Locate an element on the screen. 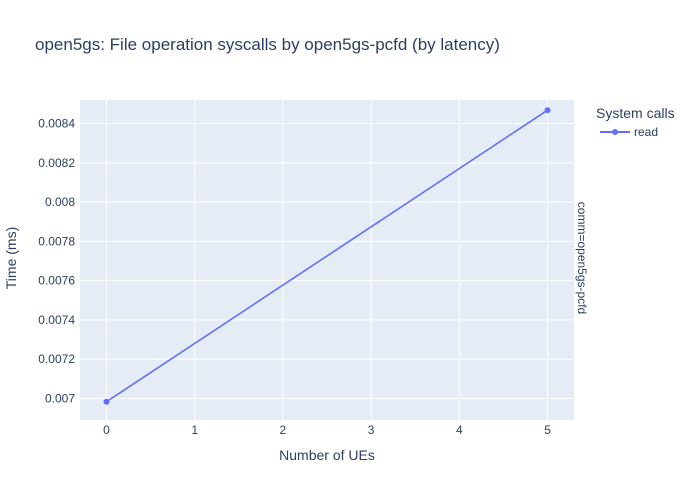 The width and height of the screenshot is (700, 500). legend: read is located at coordinates (629, 132).